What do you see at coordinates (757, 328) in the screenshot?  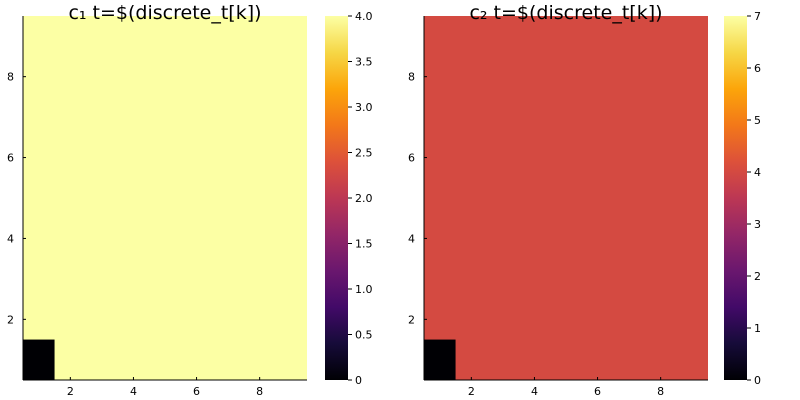 I see `colorbar-tick-label: 1` at bounding box center [757, 328].